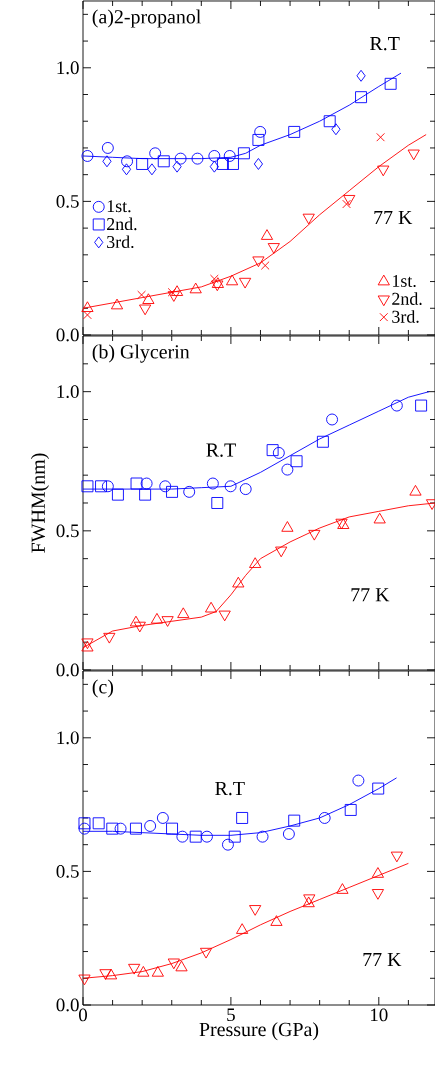  What do you see at coordinates (231, 1015) in the screenshot?
I see `x-tick-label: 5` at bounding box center [231, 1015].